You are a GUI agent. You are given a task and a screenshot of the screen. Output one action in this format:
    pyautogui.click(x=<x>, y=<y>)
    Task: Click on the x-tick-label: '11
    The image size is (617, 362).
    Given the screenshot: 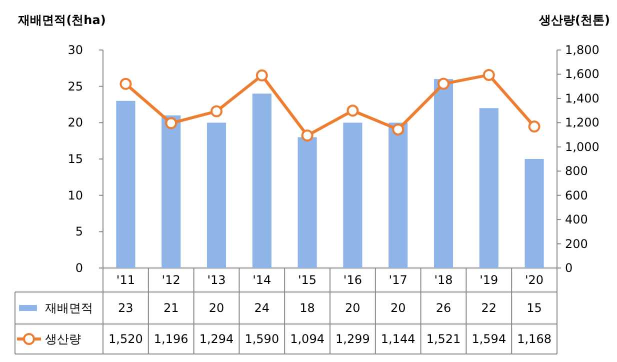 What is the action you would take?
    pyautogui.click(x=125, y=280)
    